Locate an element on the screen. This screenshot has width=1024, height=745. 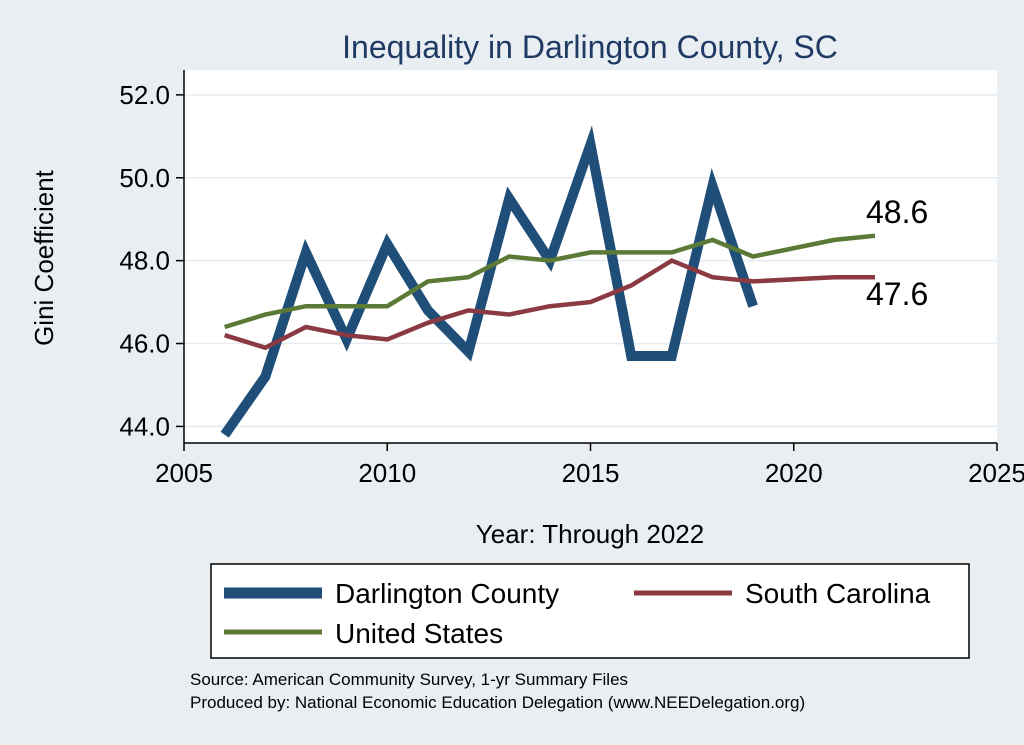
legend-box is located at coordinates (590, 611).